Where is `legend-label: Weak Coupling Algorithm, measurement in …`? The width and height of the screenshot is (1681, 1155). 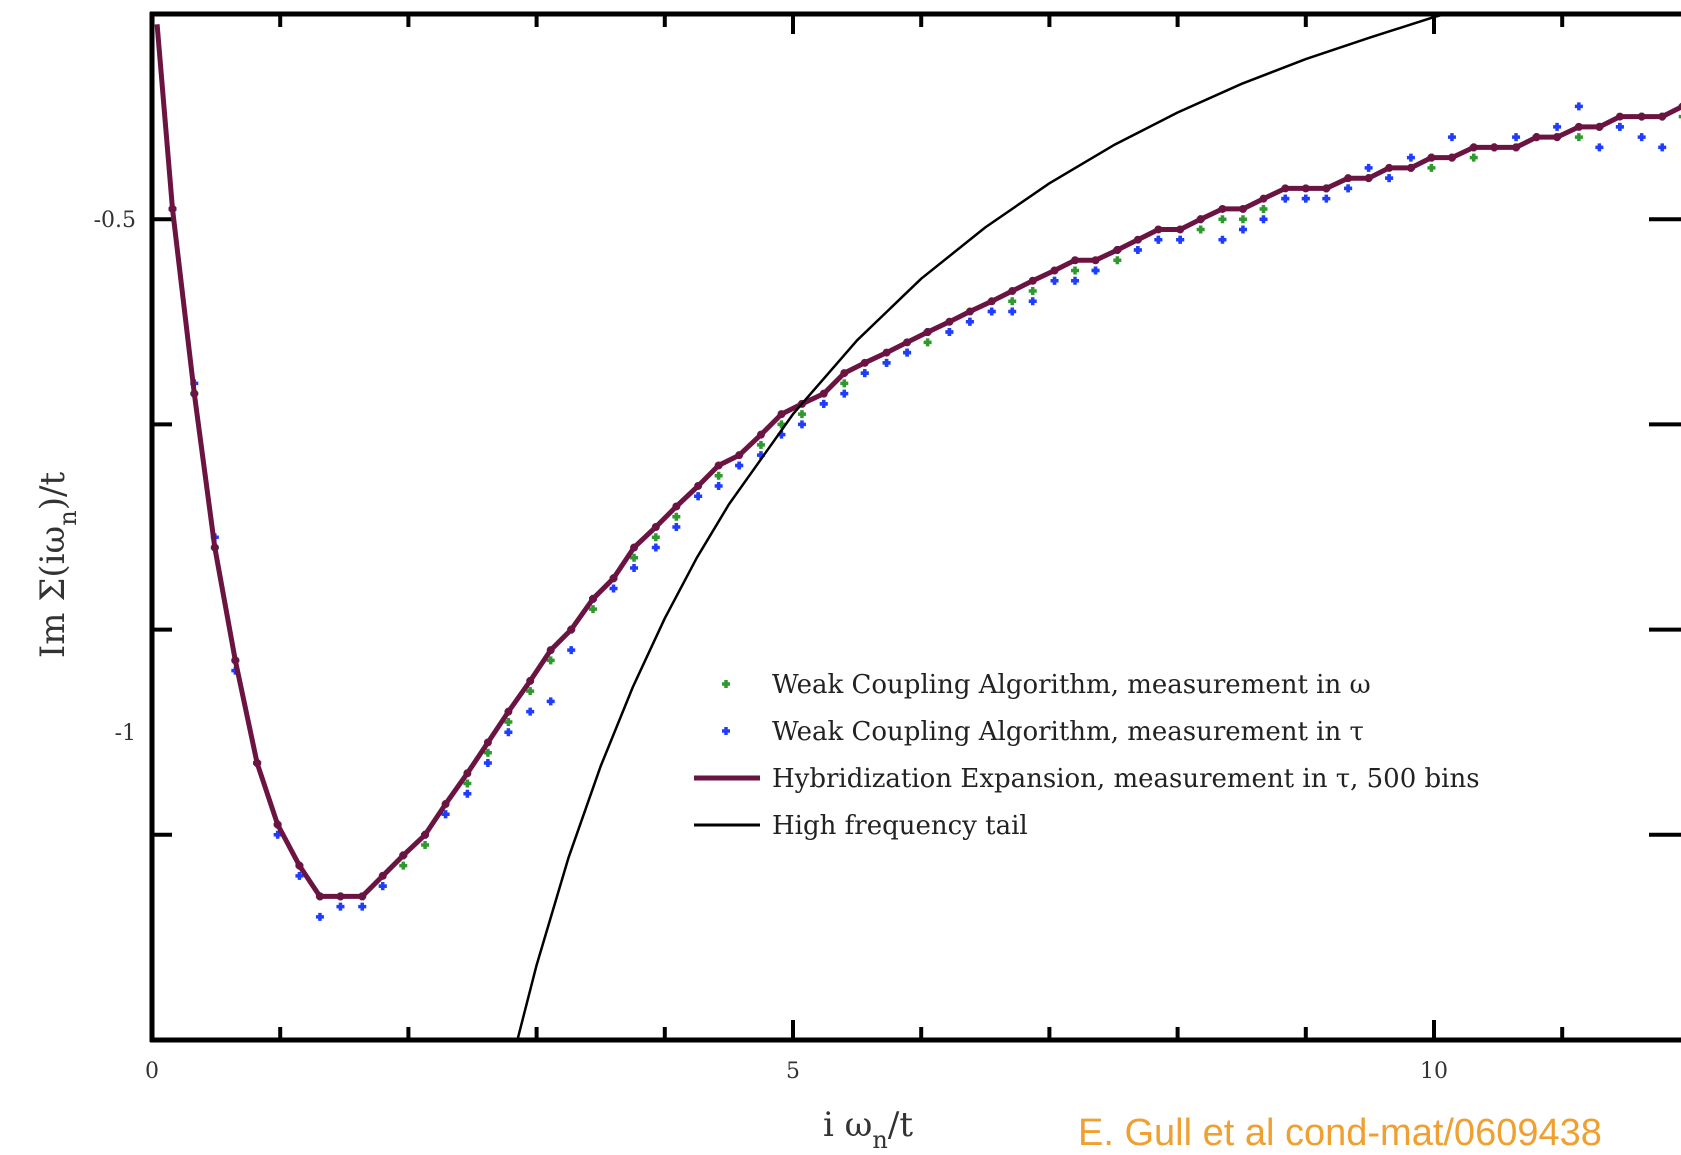 legend-label: Weak Coupling Algorithm, measurement in … is located at coordinates (1068, 732).